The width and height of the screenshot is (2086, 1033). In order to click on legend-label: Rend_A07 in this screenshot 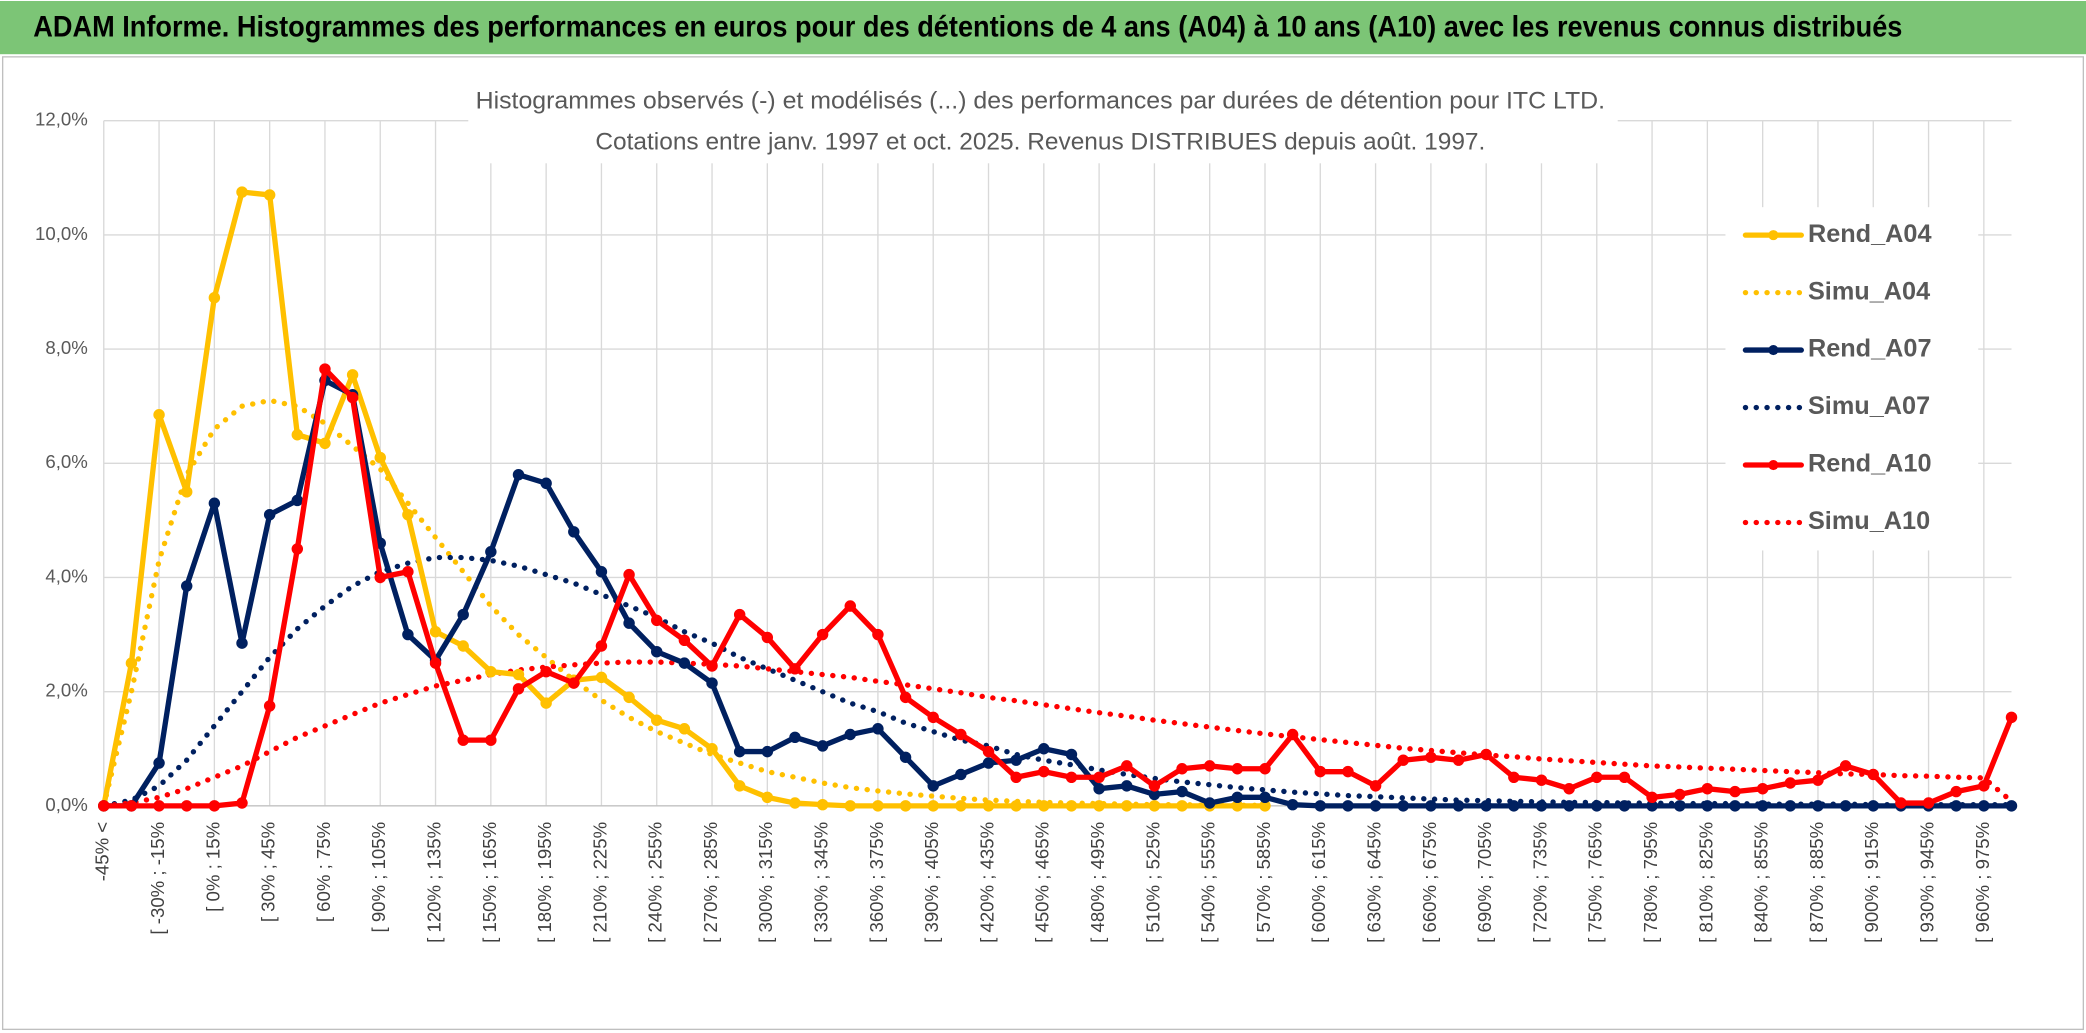, I will do `click(1870, 349)`.